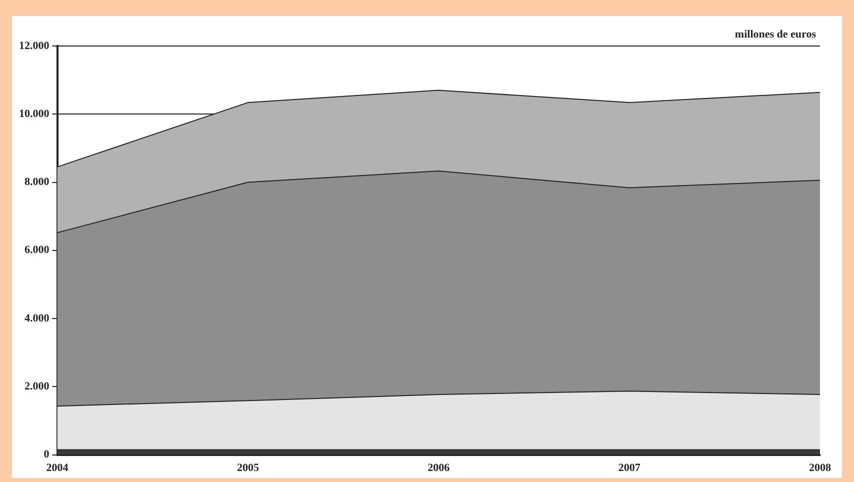 This screenshot has width=854, height=482. What do you see at coordinates (629, 468) in the screenshot?
I see `x-tick-label: 2007` at bounding box center [629, 468].